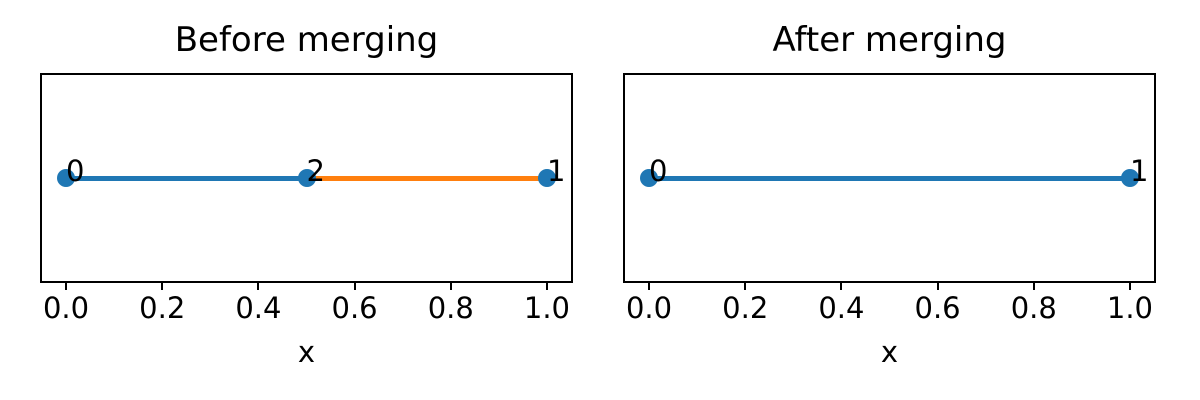 Image resolution: width=1200 pixels, height=400 pixels. Describe the element at coordinates (889, 40) in the screenshot. I see `plot-title-after: After merging` at that location.